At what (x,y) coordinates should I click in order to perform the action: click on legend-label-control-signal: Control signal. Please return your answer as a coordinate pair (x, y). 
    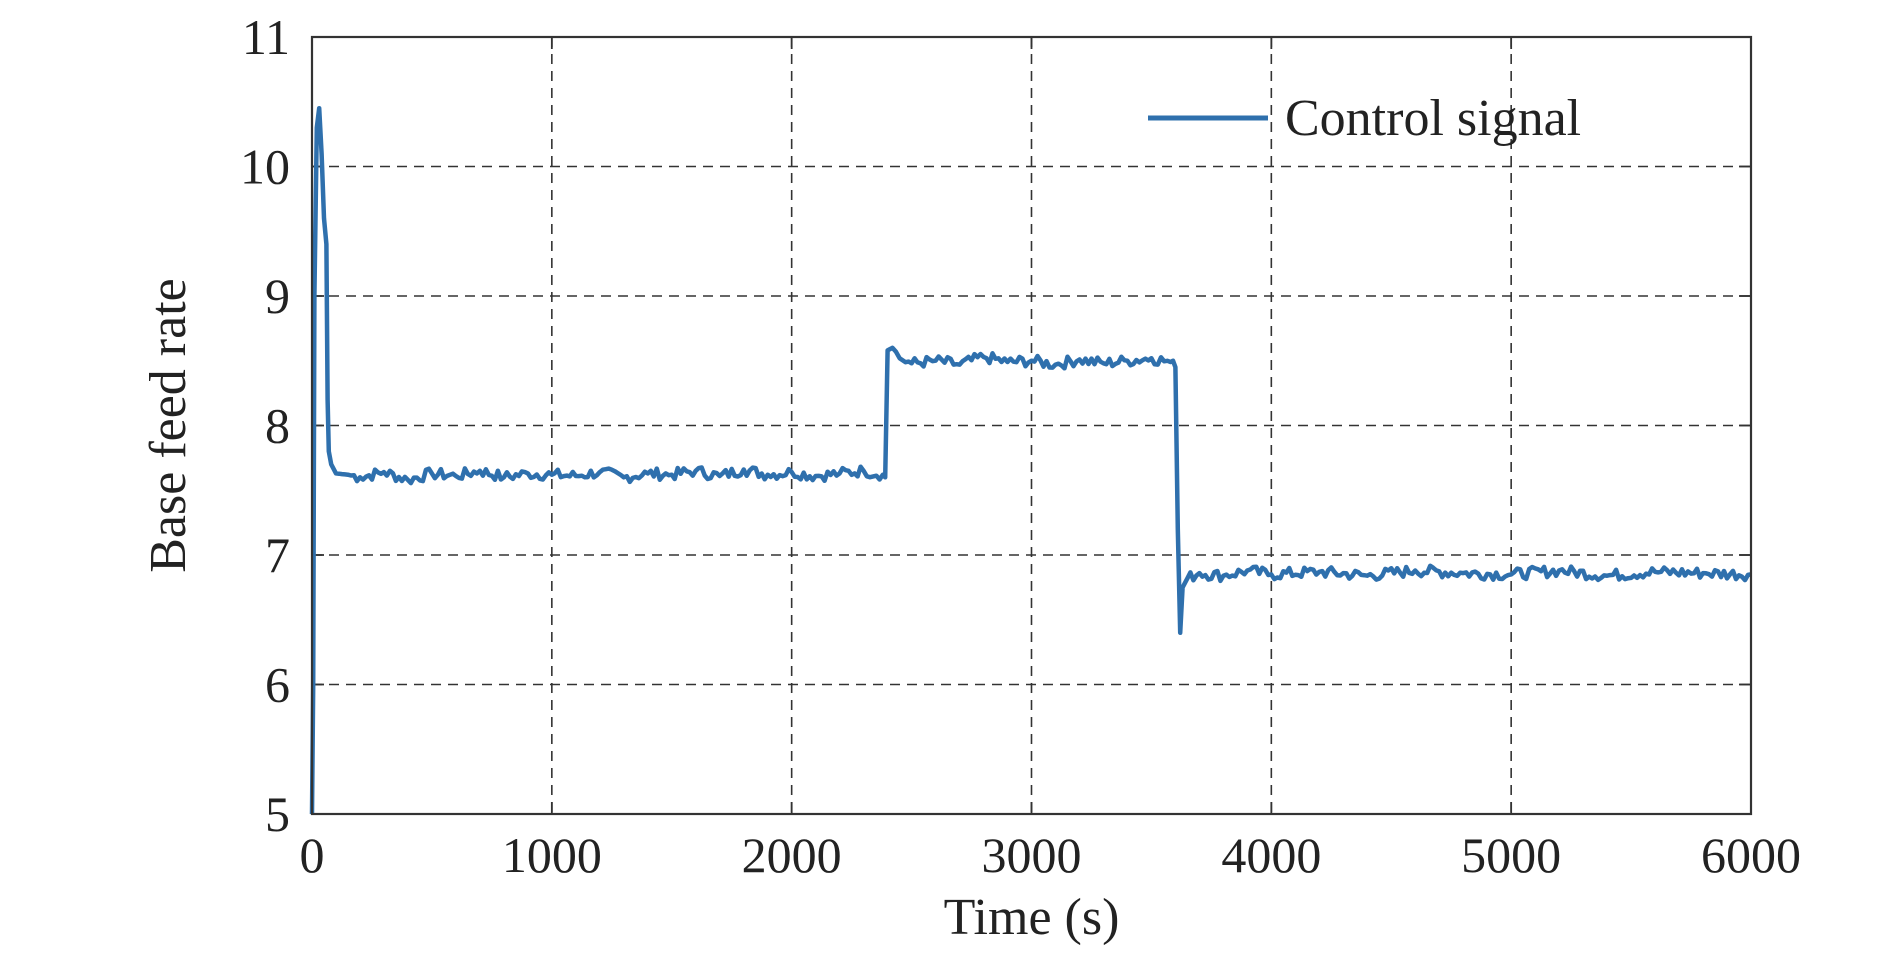
    Looking at the image, I should click on (1433, 118).